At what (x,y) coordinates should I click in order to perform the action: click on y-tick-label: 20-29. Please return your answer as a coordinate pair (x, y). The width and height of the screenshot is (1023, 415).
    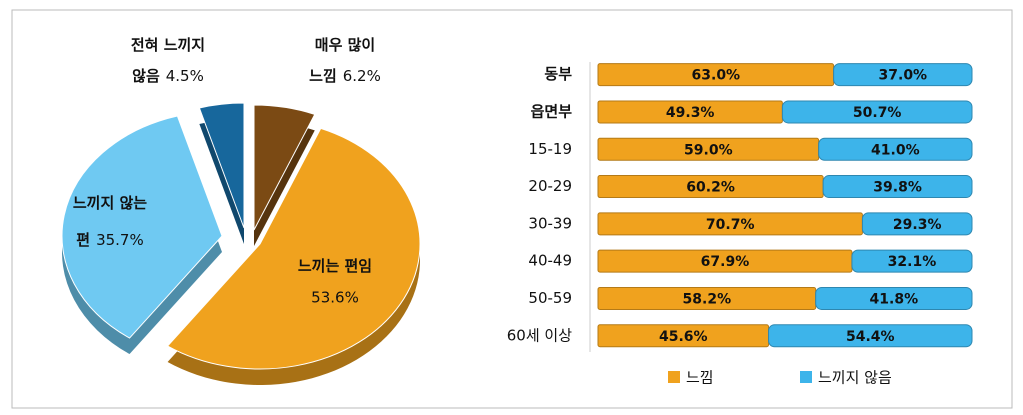
    Looking at the image, I should click on (550, 186).